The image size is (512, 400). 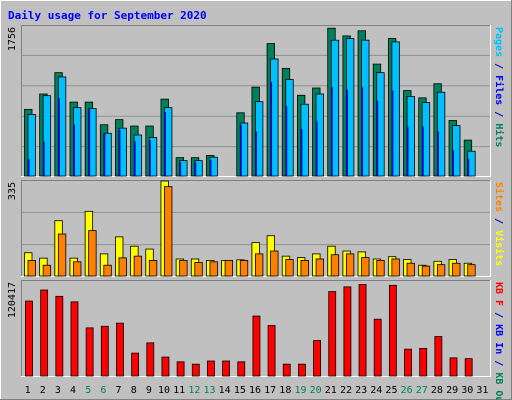 What do you see at coordinates (407, 390) in the screenshot?
I see `x-tick-label: 26` at bounding box center [407, 390].